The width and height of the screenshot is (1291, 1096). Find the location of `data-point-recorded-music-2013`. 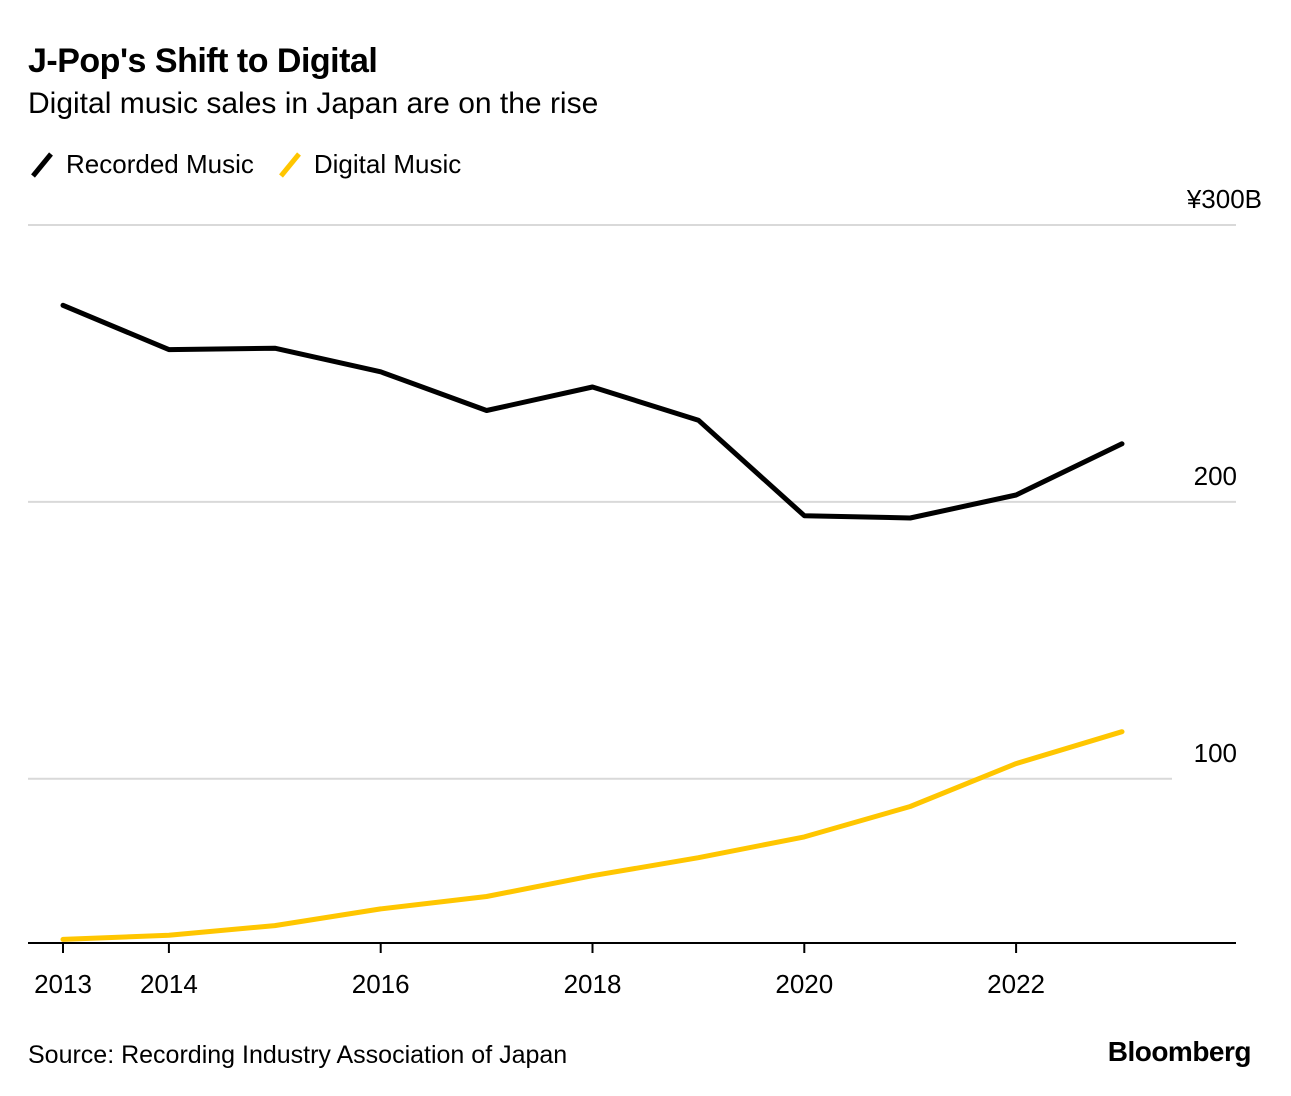

data-point-recorded-music-2013 is located at coordinates (63, 305).